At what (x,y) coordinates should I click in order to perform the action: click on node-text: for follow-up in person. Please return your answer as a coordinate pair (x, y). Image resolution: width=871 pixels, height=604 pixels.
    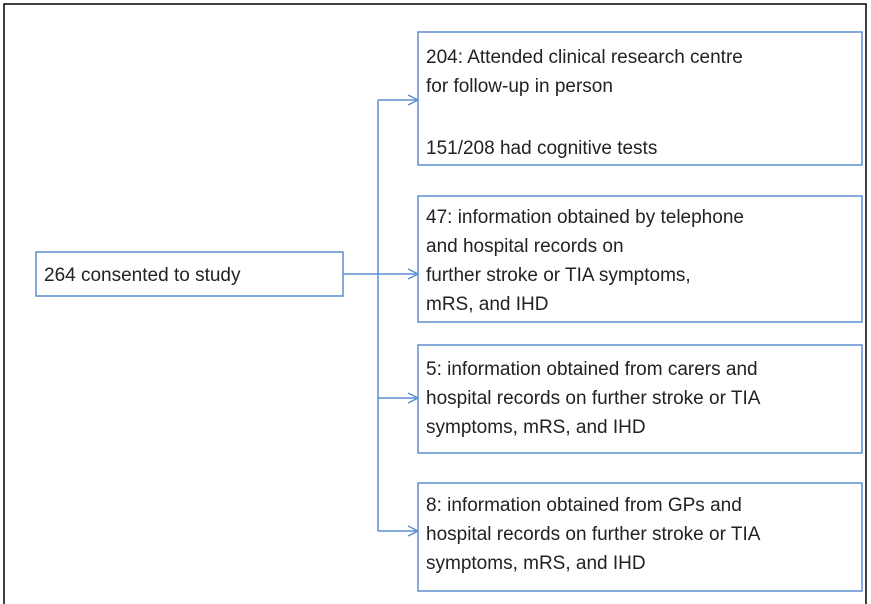
    Looking at the image, I should click on (519, 86).